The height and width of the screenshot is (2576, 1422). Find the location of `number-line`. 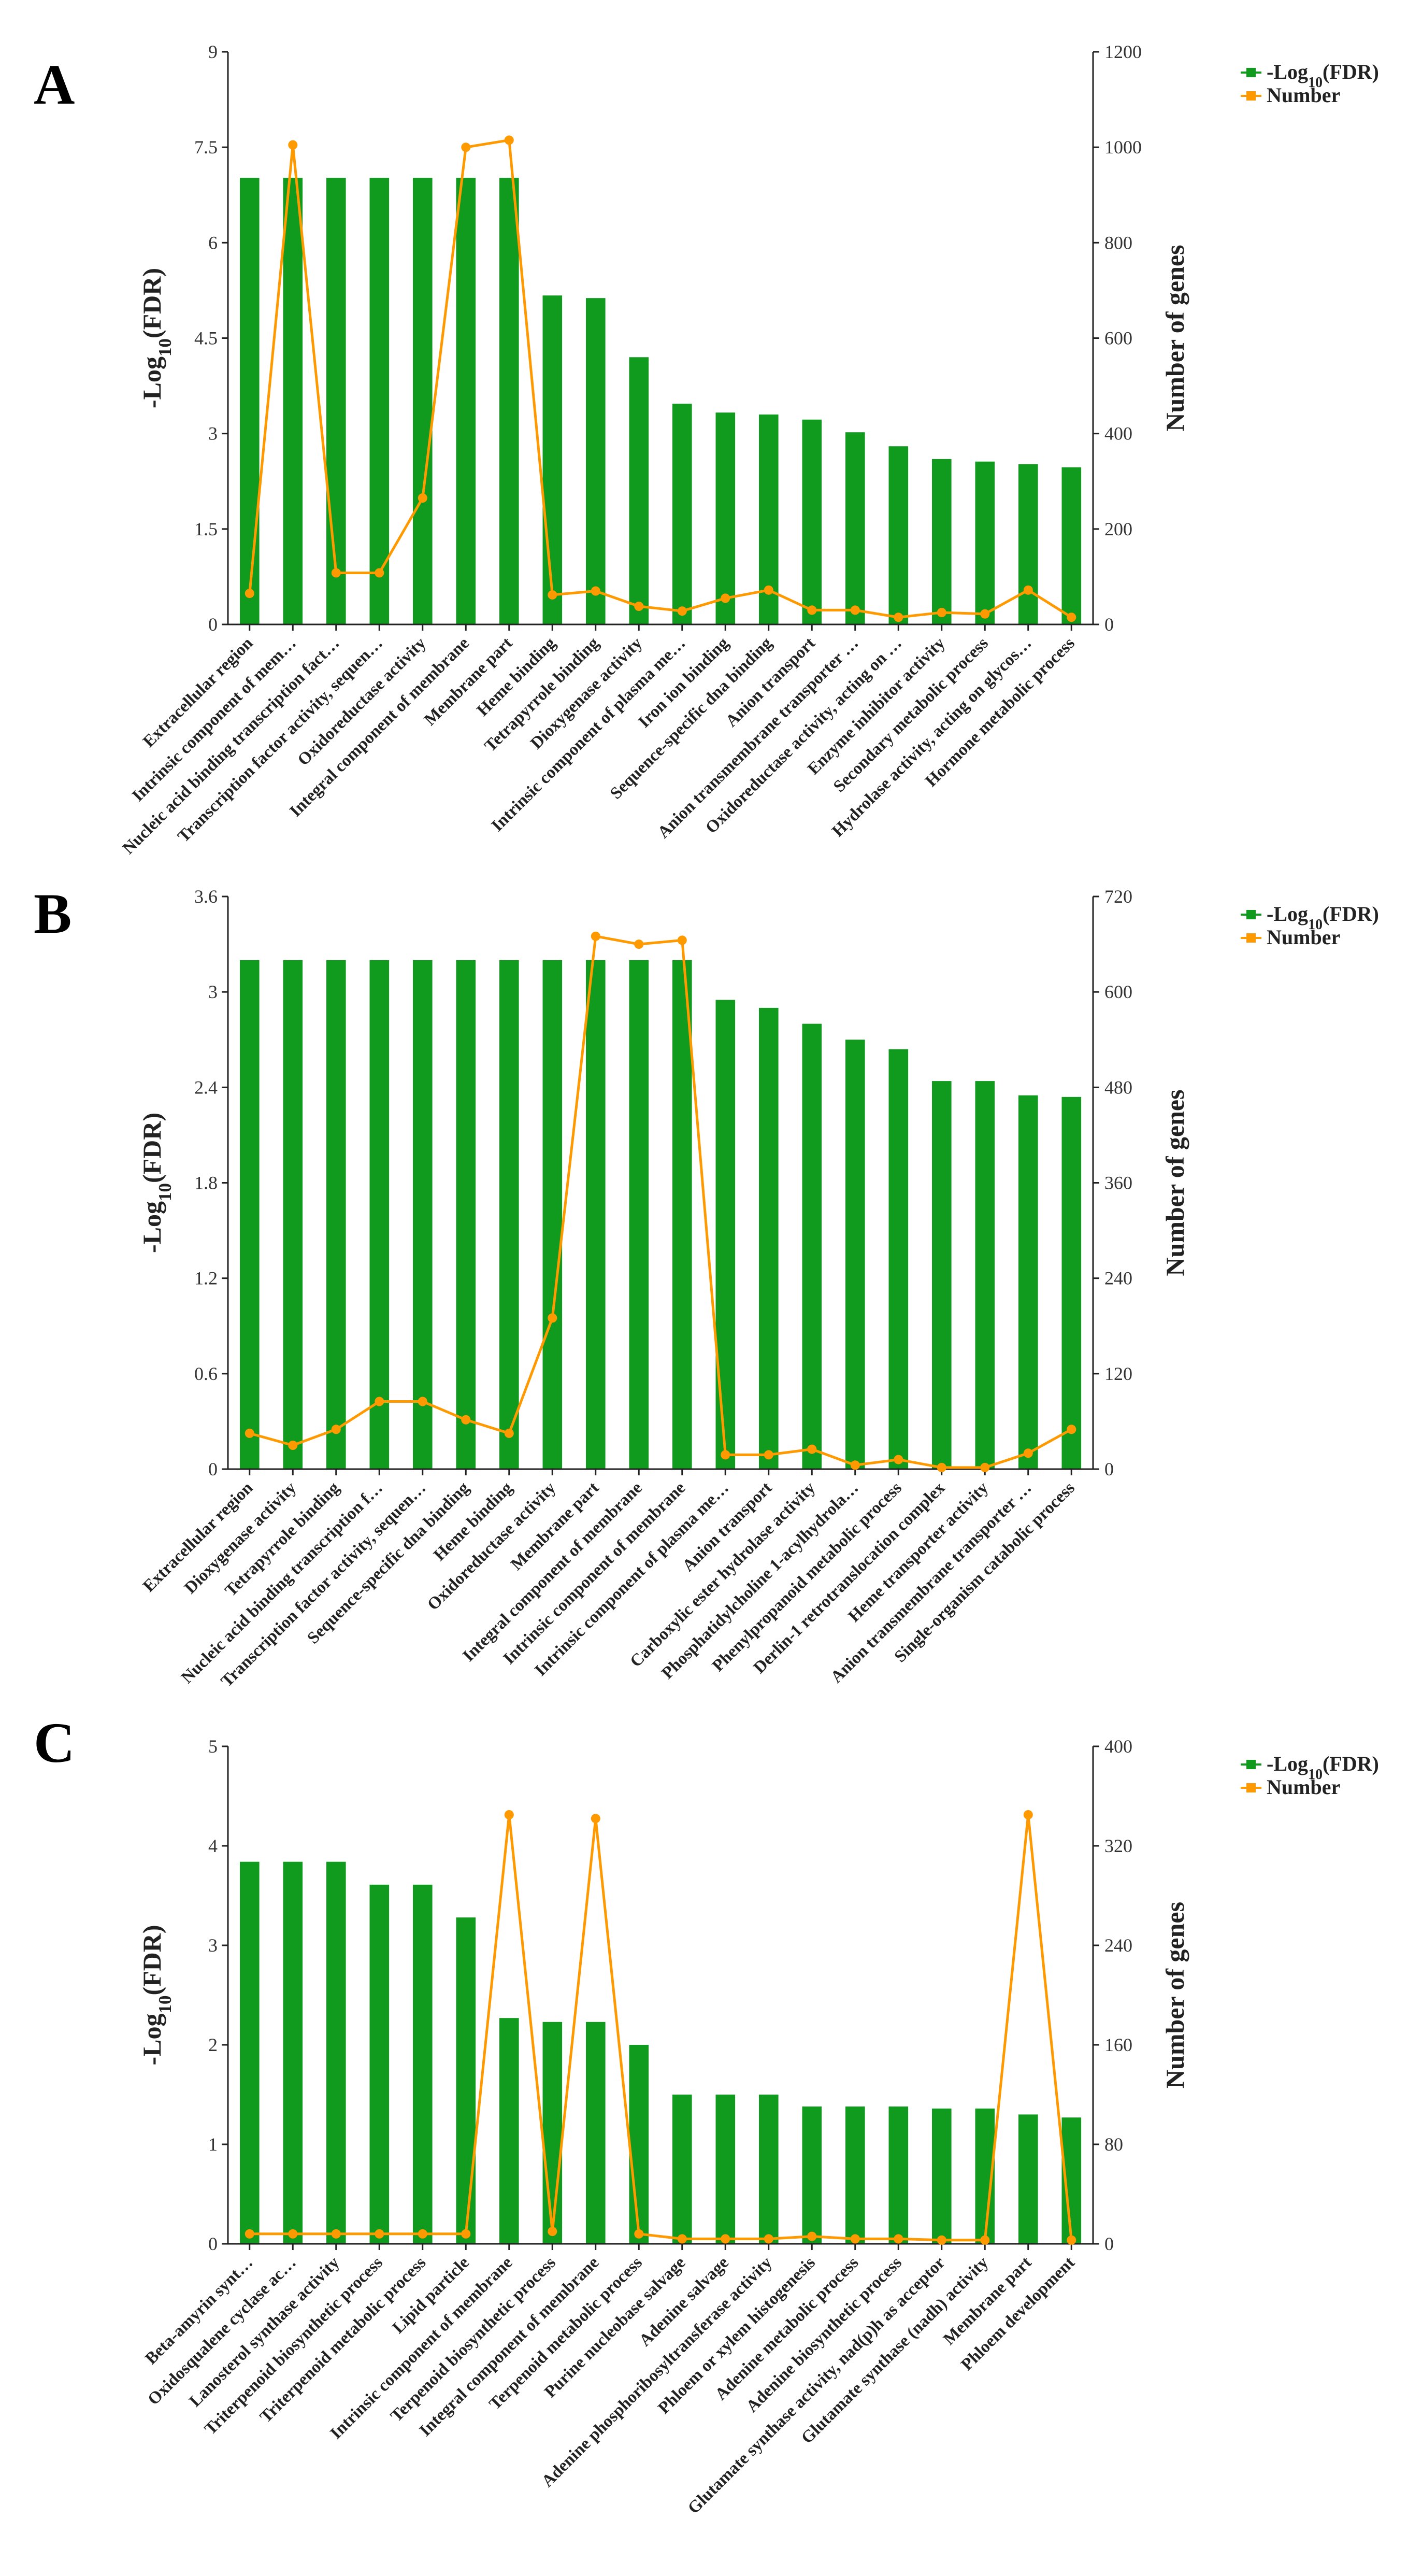

number-line is located at coordinates (661, 2028).